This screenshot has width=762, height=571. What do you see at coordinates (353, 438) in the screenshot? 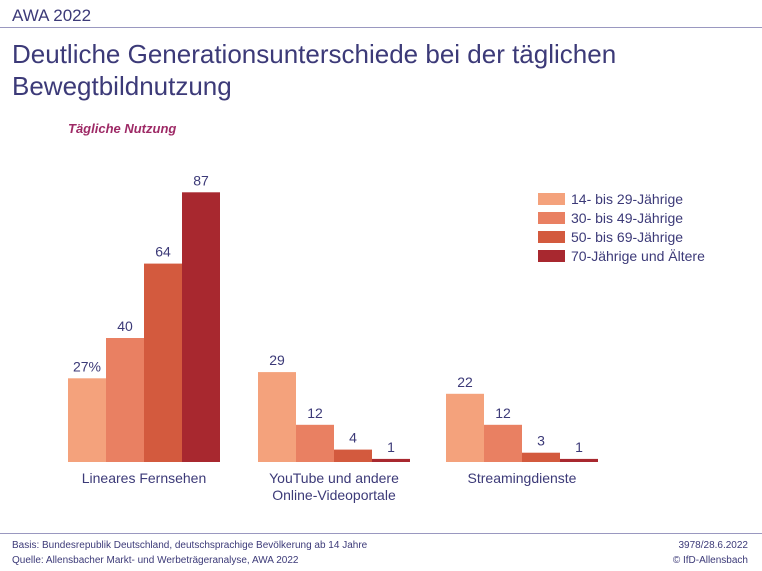
I see `bar-value-label: 4` at bounding box center [353, 438].